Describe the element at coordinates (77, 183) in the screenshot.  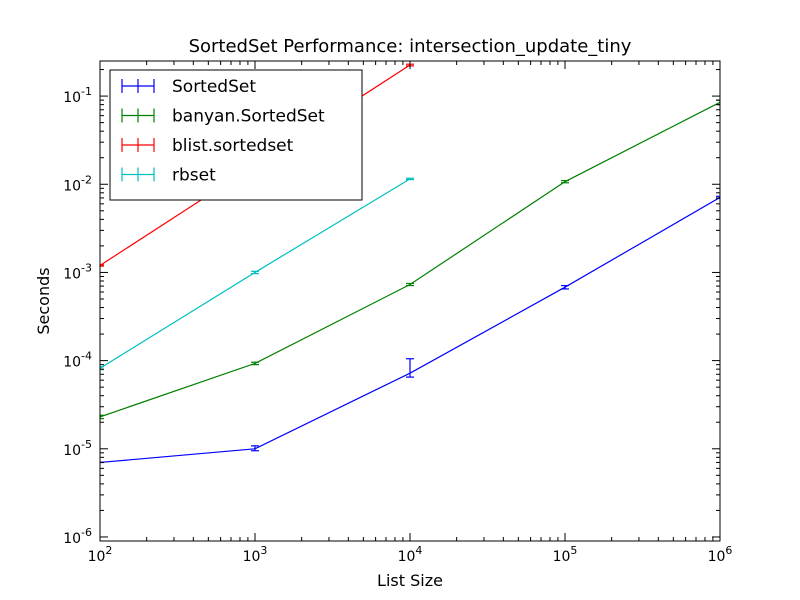
I see `y-tick-label: 10⁻²` at that location.